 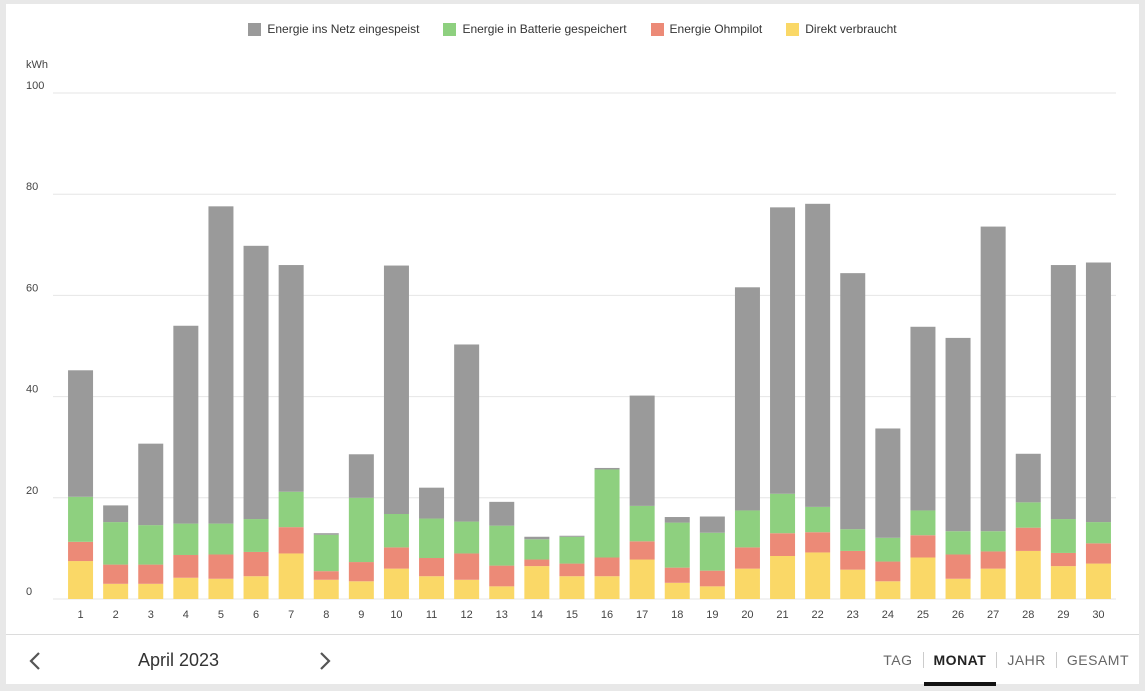 What do you see at coordinates (1098, 615) in the screenshot?
I see `x-tick-label: 30` at bounding box center [1098, 615].